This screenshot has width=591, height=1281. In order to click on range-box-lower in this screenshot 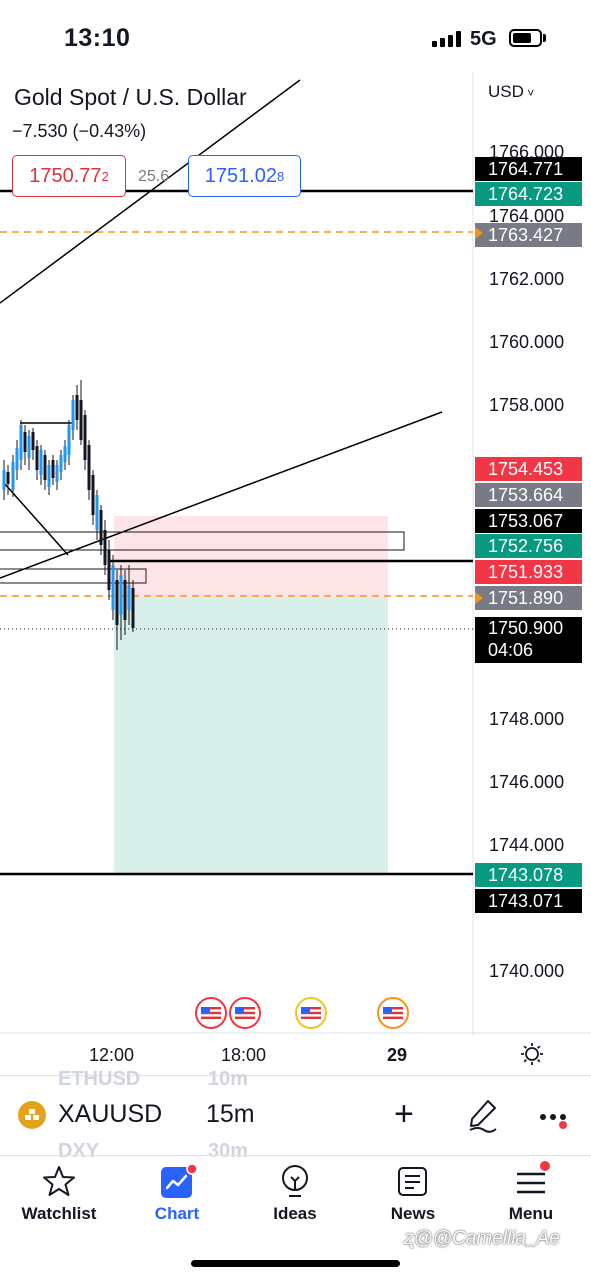, I will do `click(73, 576)`.